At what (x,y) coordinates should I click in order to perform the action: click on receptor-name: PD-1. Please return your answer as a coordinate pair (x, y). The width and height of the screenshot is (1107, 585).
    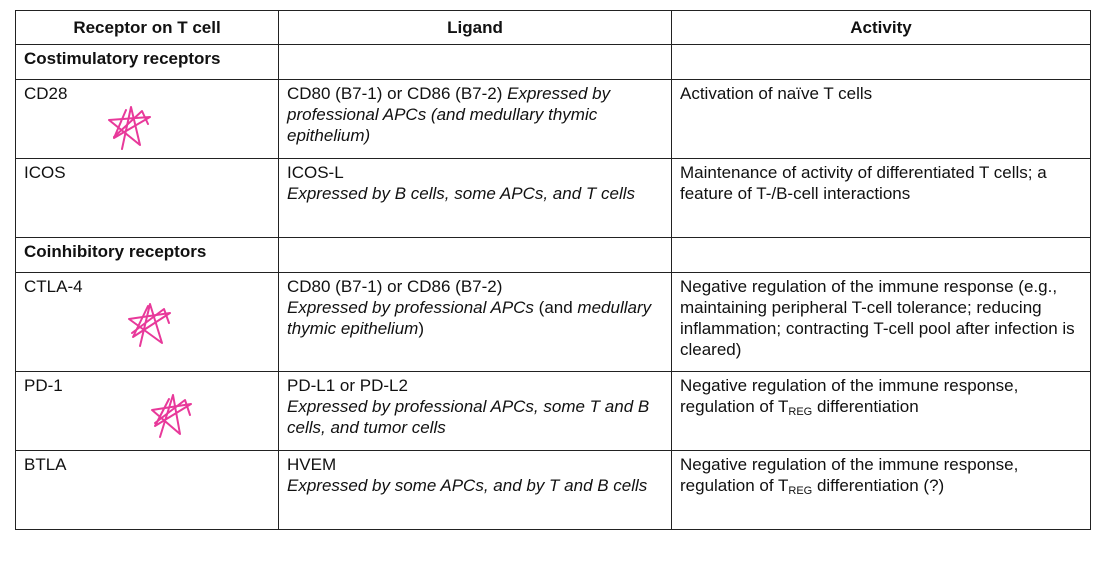
    Looking at the image, I should click on (43, 385).